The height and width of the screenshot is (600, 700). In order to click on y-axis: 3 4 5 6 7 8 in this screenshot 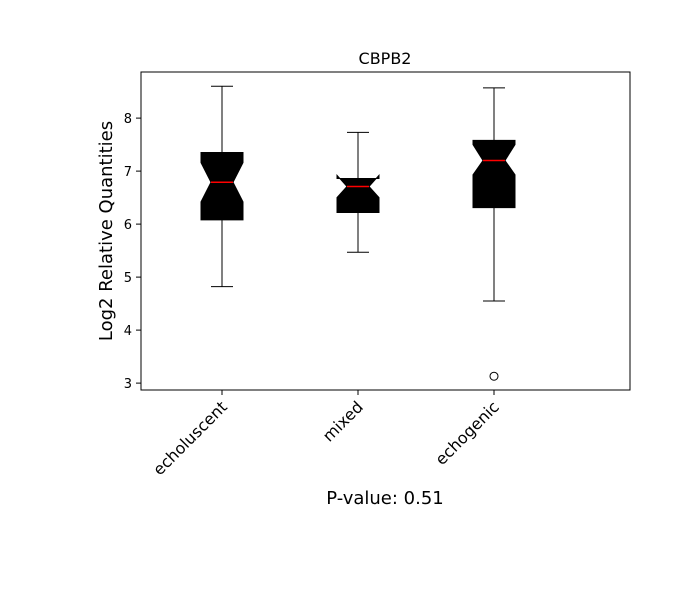, I will do `click(132, 252)`.